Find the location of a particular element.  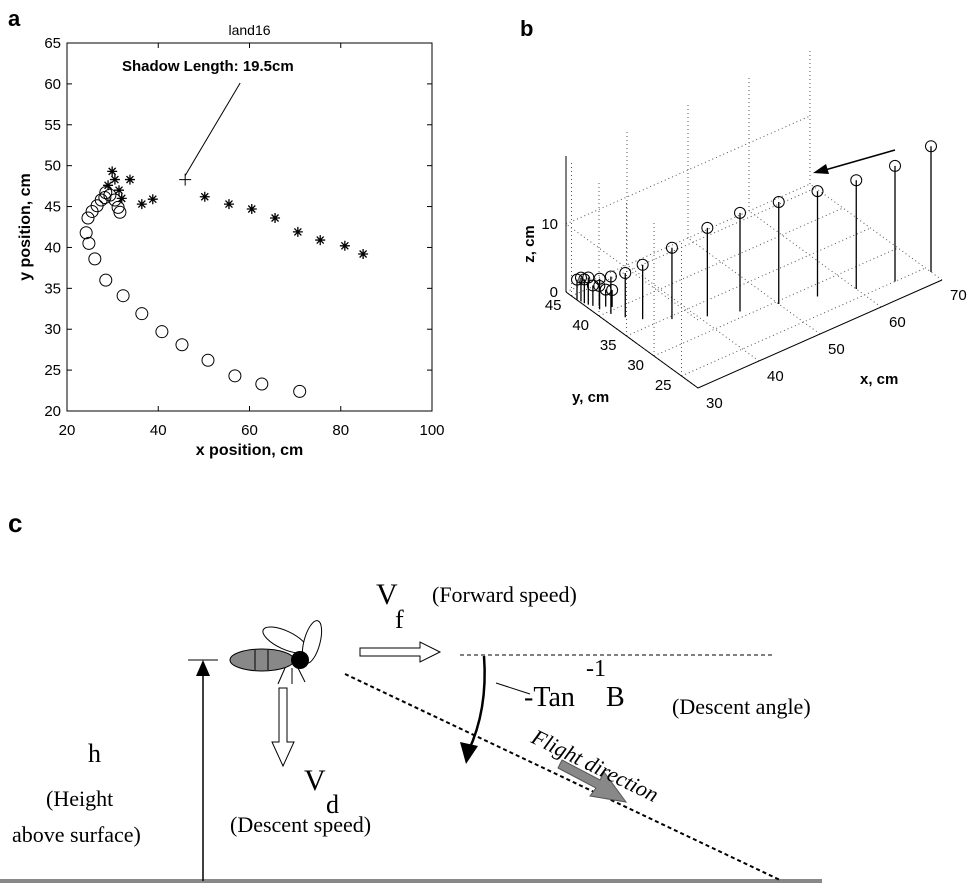

angle-arc is located at coordinates (476, 704).